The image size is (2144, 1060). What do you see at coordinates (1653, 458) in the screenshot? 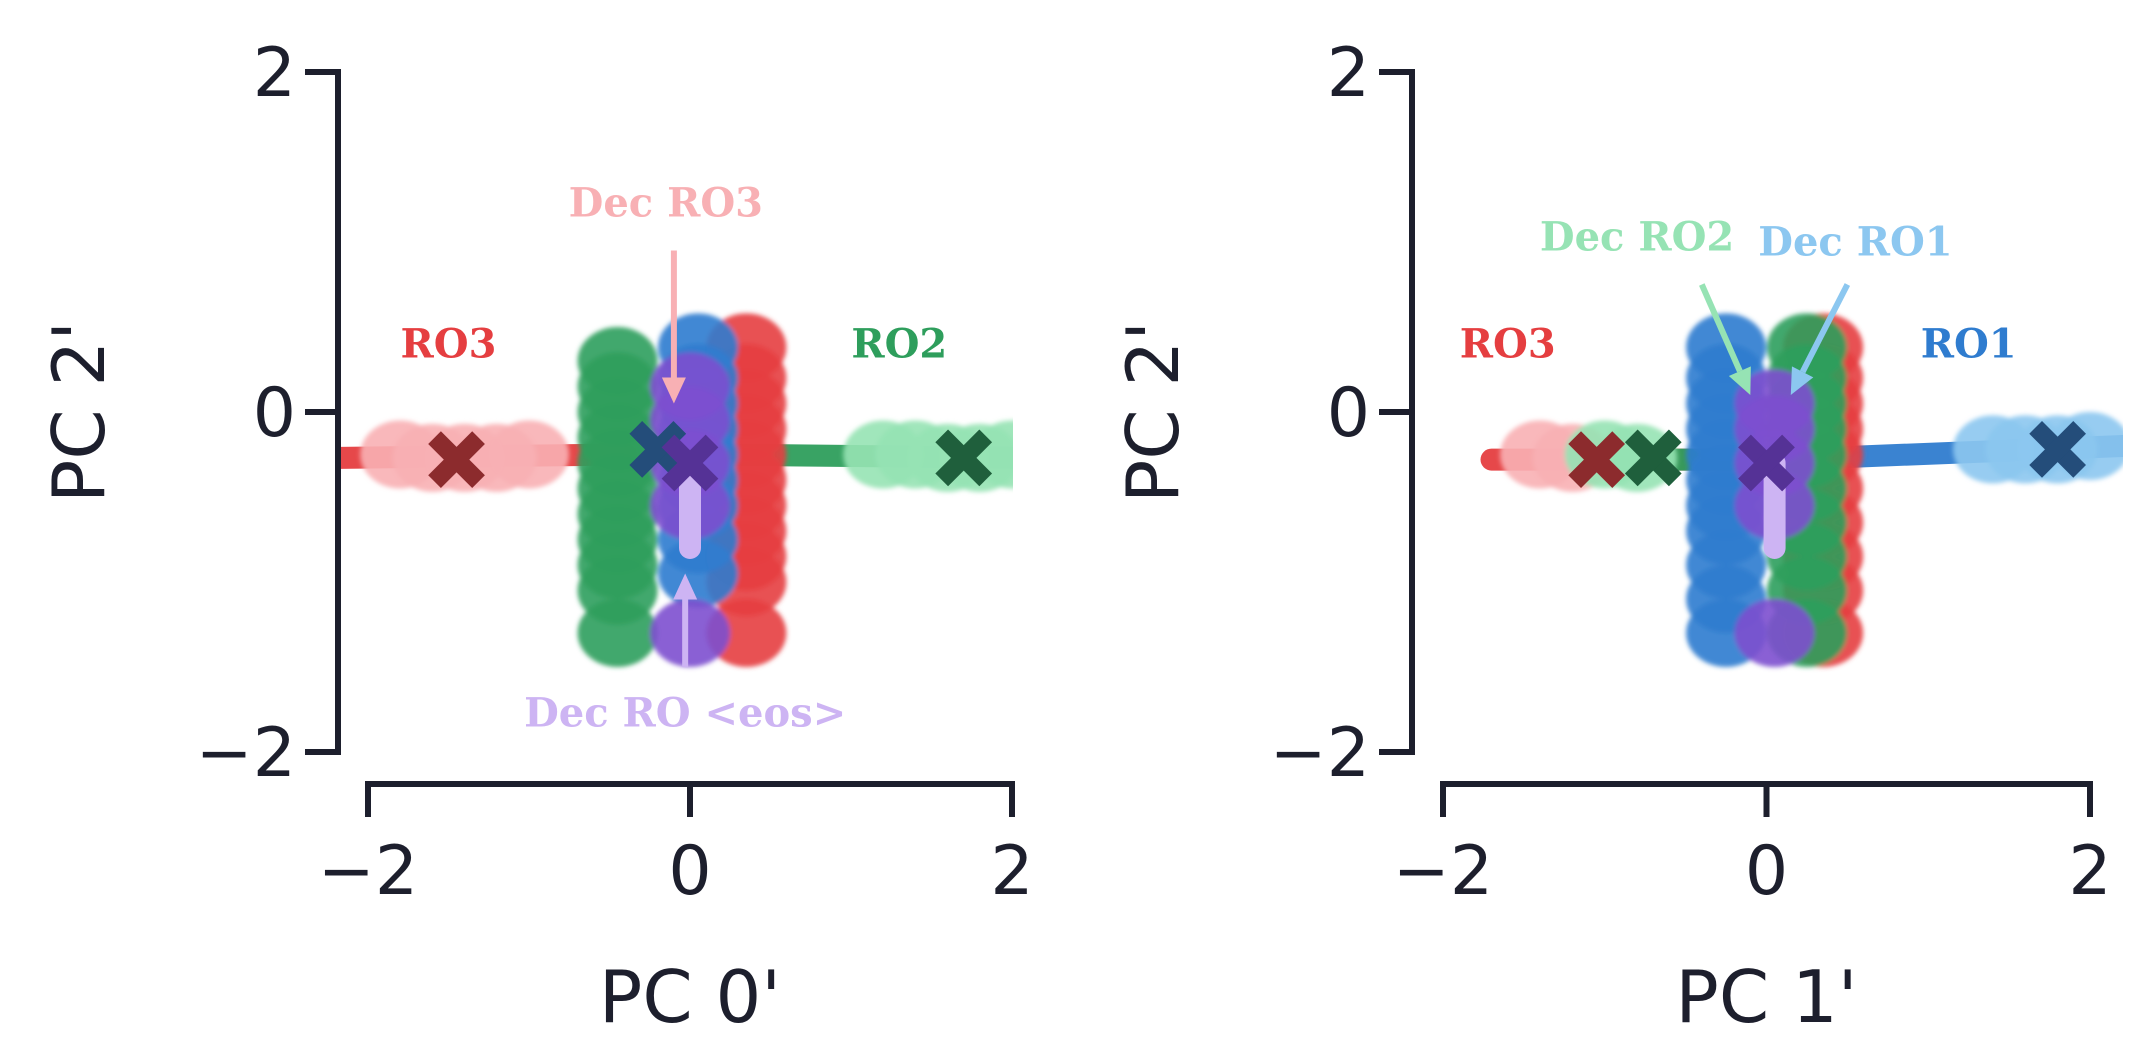
I see `right-mean-marker-mean_RO2` at bounding box center [1653, 458].